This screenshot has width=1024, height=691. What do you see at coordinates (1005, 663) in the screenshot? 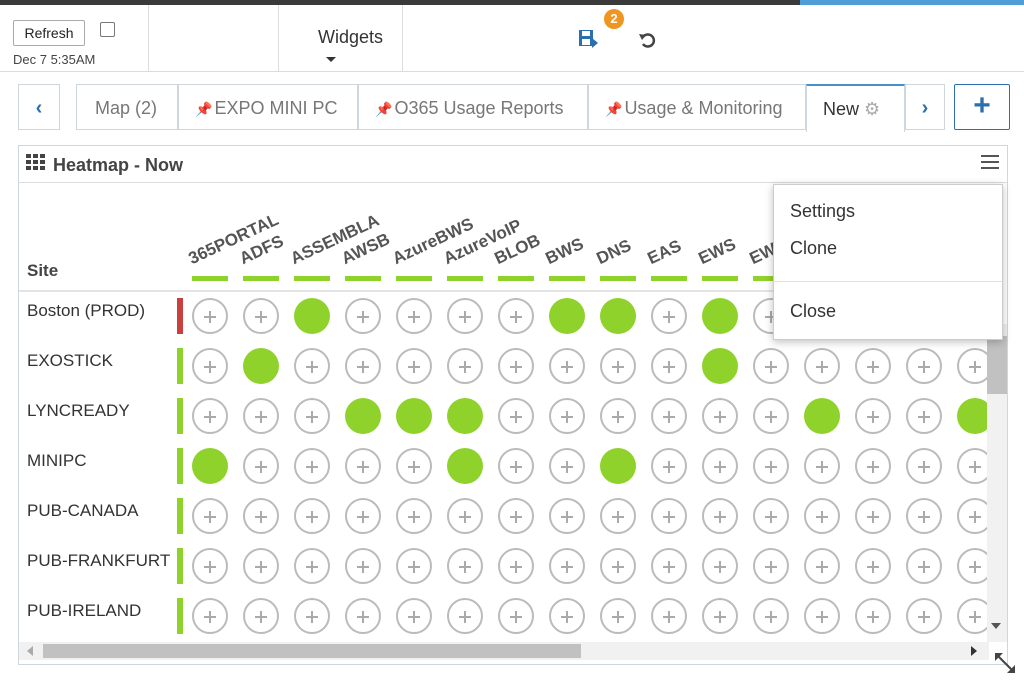
I see `resize-handle-icon` at bounding box center [1005, 663].